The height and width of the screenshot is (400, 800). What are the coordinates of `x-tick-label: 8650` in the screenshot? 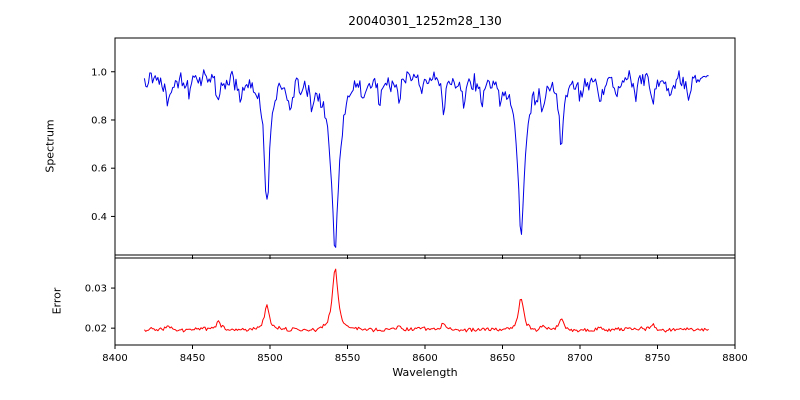 It's located at (502, 358).